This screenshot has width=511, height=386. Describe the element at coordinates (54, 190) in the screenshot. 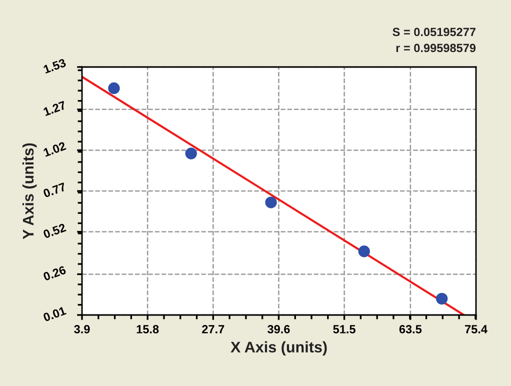

I see `y-tick-label: 0.77` at that location.